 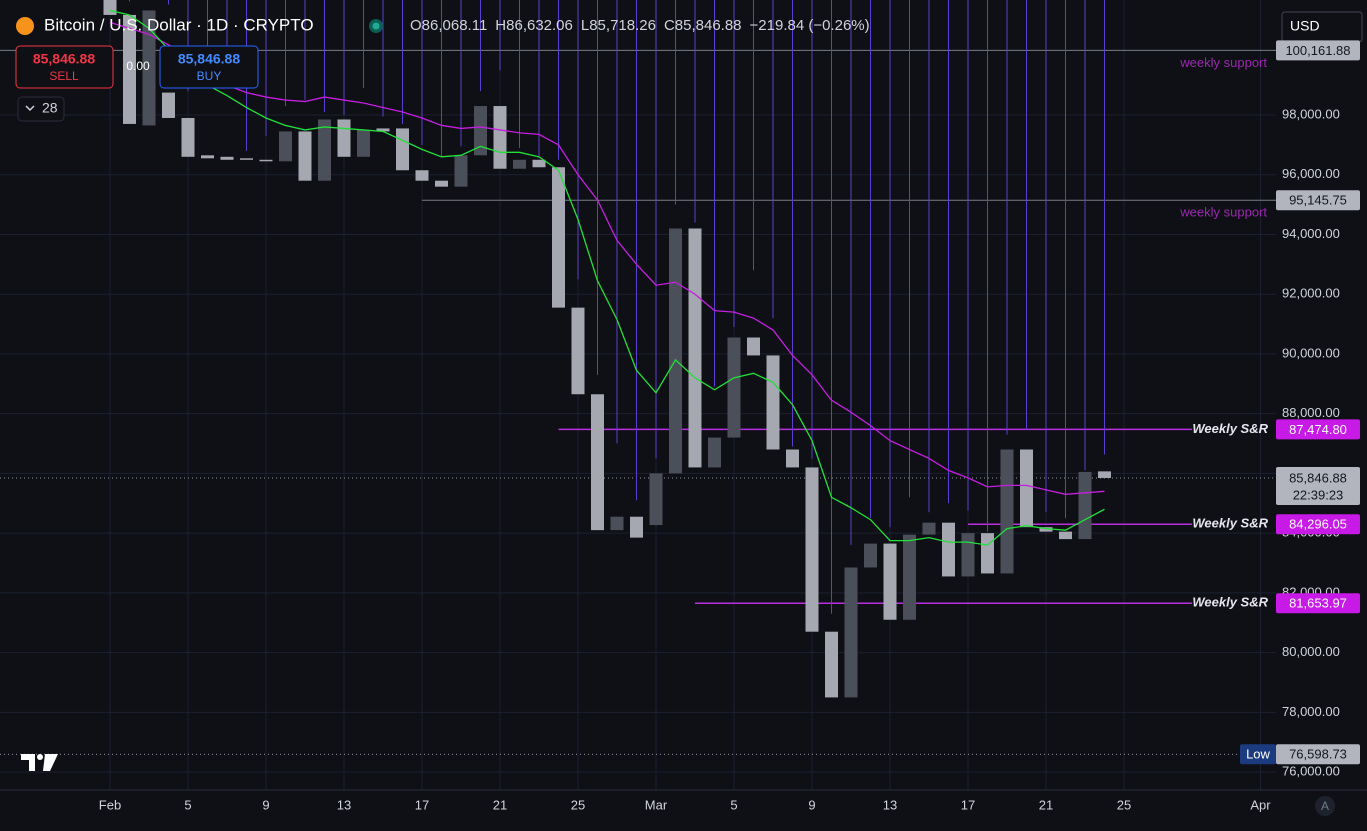 I want to click on support-price-tag: 100,161.88, so click(x=1317, y=50).